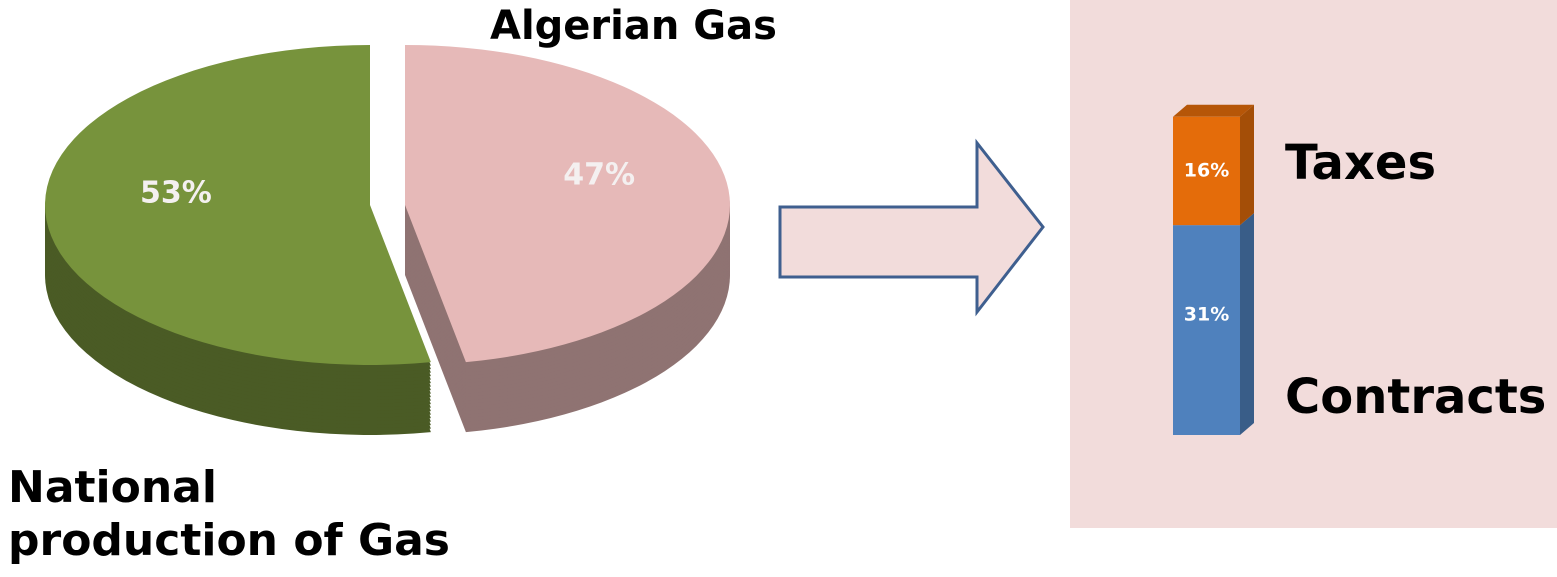 This screenshot has height=577, width=1557. Describe the element at coordinates (176, 193) in the screenshot. I see `value-label: 53%` at that location.